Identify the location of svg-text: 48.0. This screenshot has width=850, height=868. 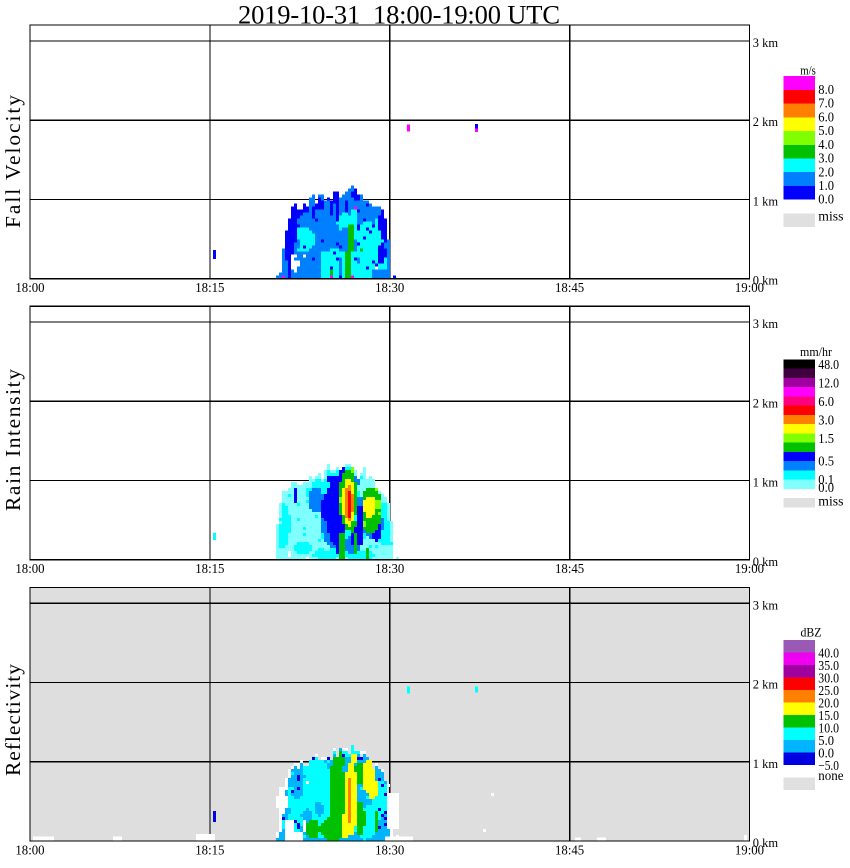
(828, 364).